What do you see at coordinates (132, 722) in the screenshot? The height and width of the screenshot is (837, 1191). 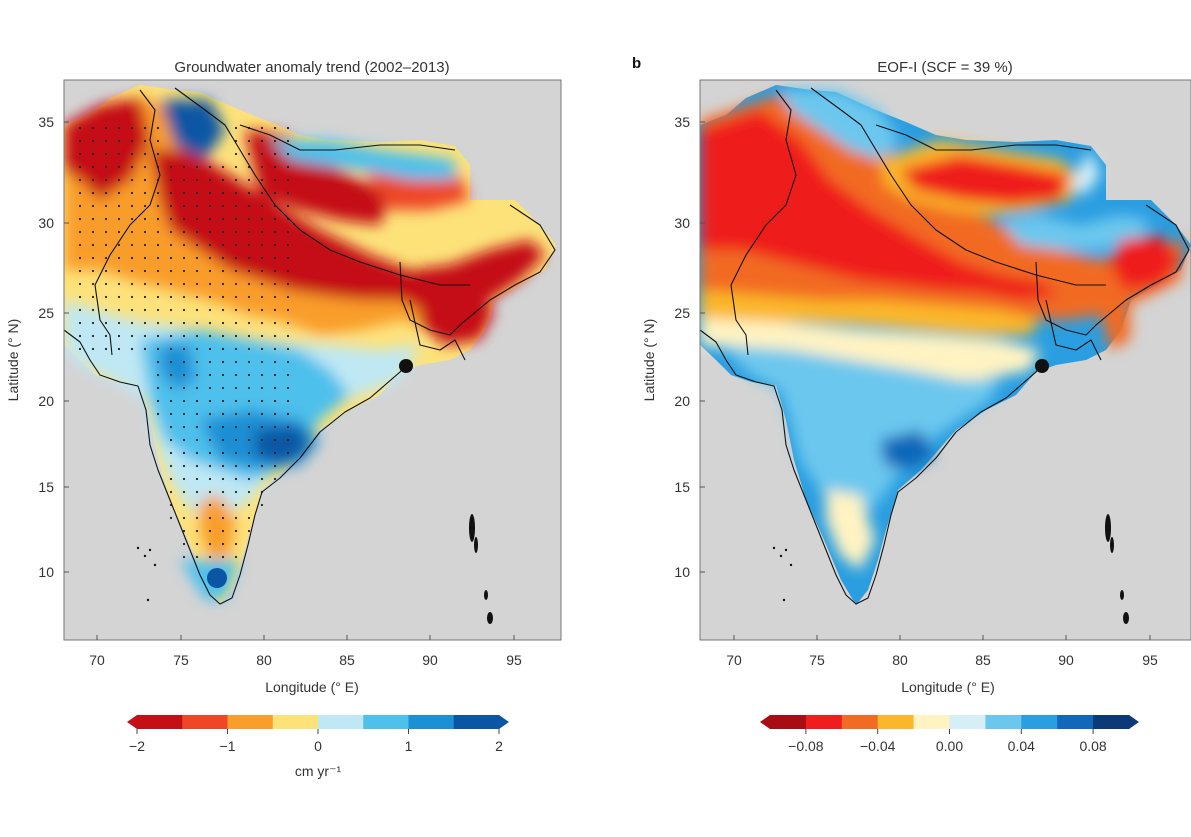 I see `colorbar-lower-extend` at bounding box center [132, 722].